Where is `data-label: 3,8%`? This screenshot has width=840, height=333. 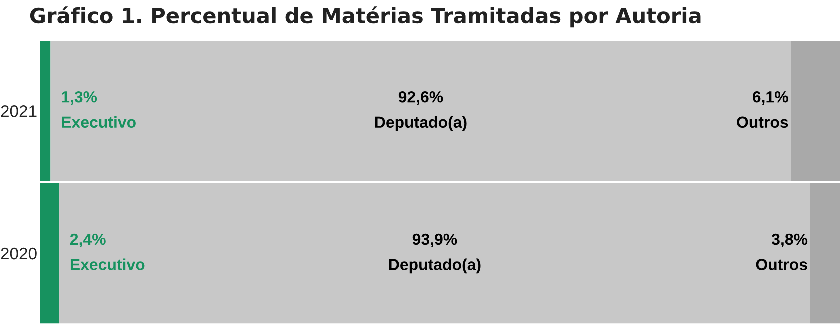
data-label: 3,8% is located at coordinates (790, 241).